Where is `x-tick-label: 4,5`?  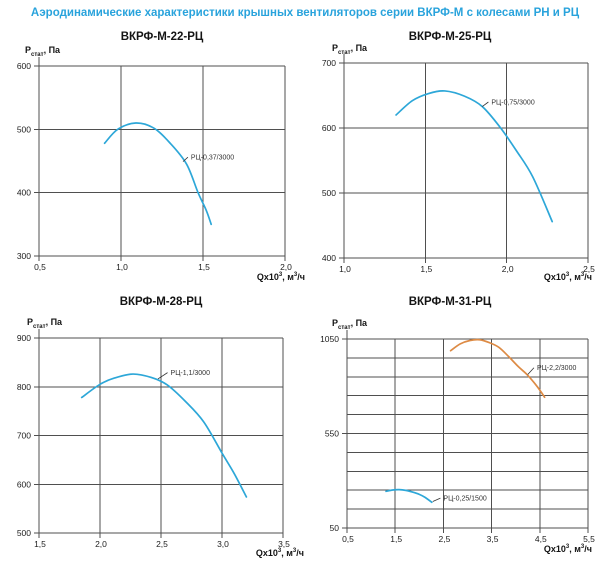 x-tick-label: 4,5 is located at coordinates (541, 539).